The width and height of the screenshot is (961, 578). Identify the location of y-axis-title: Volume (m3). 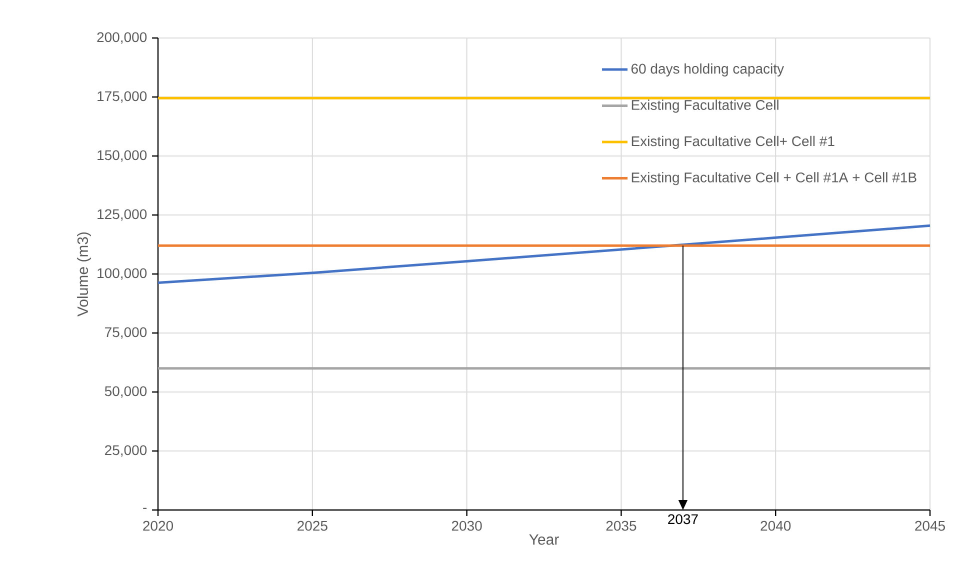
(84, 274).